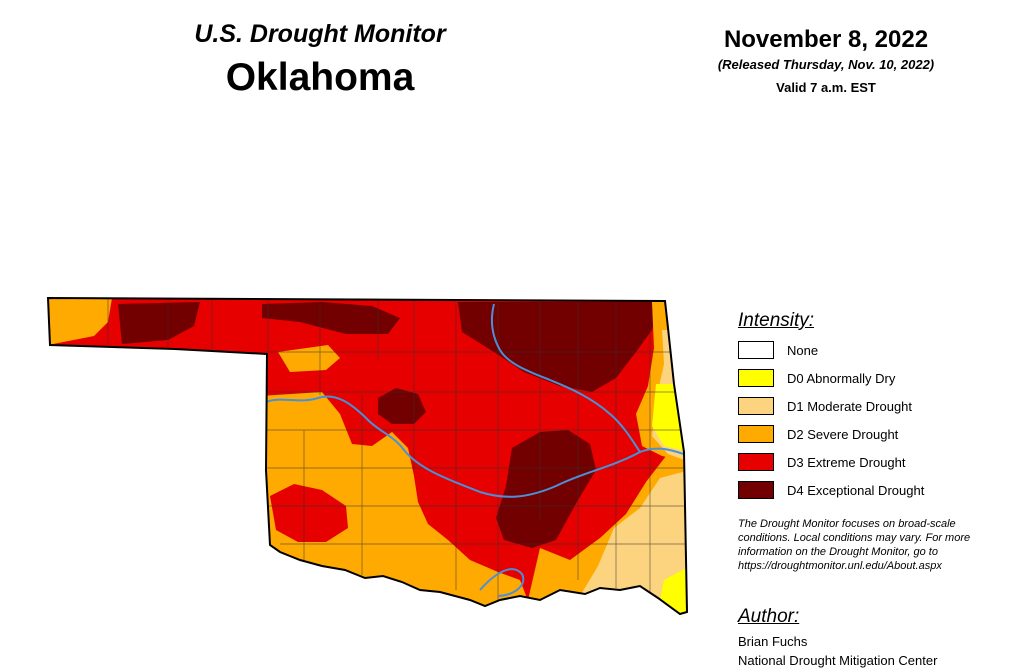 This screenshot has height=671, width=1024. I want to click on legend-item: None, so click(778, 350).